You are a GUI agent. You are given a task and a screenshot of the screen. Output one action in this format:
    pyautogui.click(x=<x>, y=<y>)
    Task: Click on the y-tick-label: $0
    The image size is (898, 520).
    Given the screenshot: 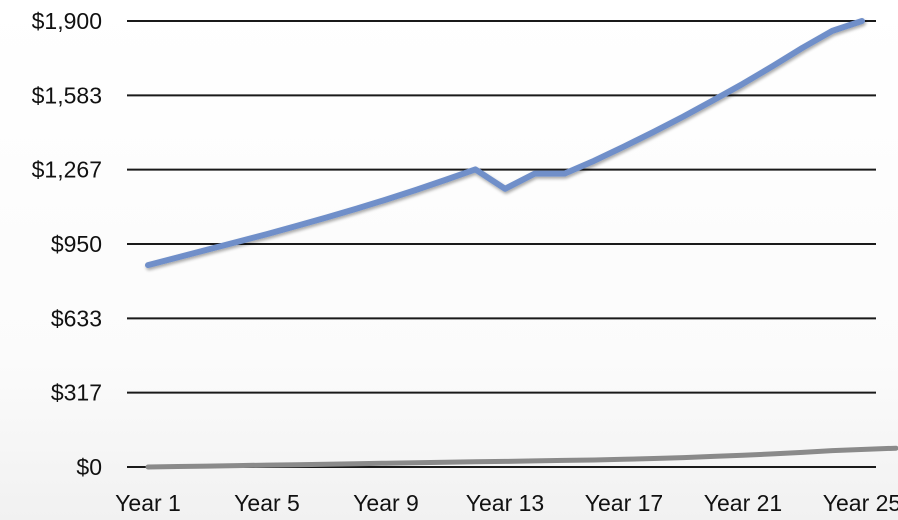 What is the action you would take?
    pyautogui.click(x=89, y=467)
    